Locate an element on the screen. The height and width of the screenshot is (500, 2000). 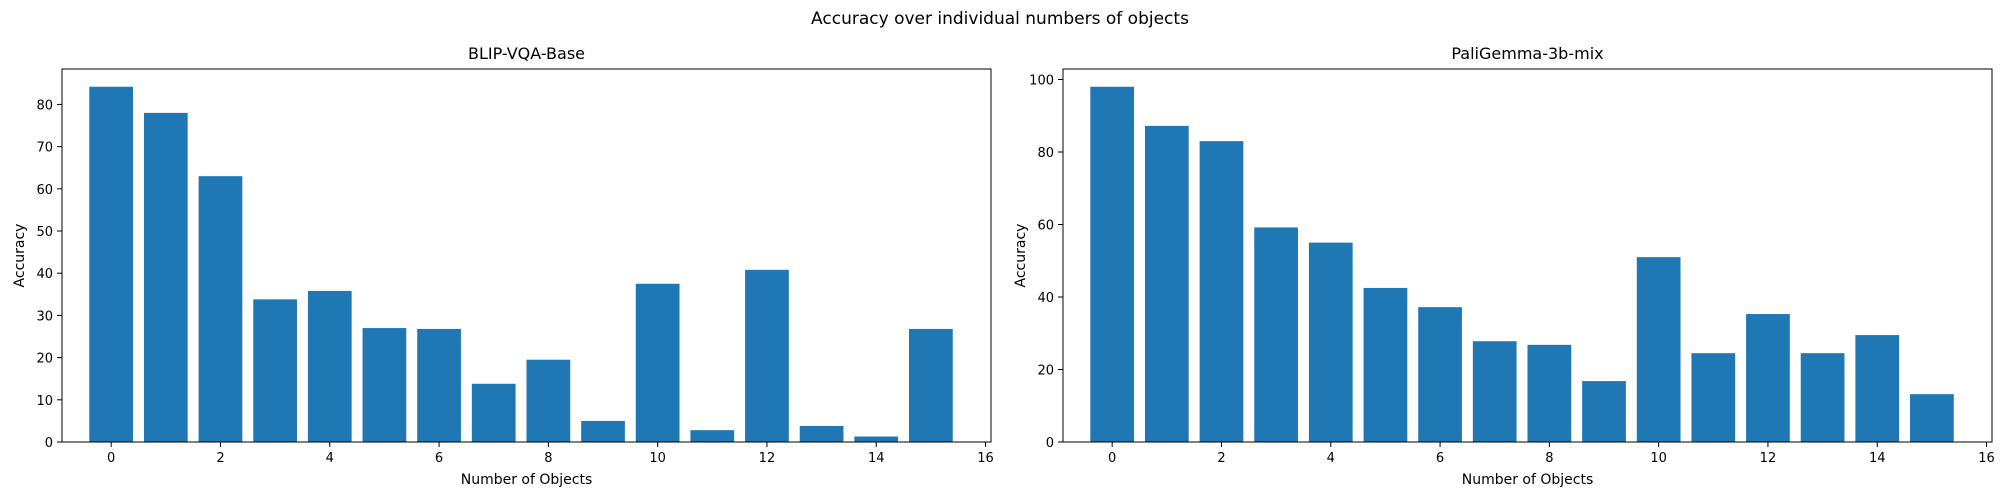
y-tick-label: 50 is located at coordinates (44, 232).